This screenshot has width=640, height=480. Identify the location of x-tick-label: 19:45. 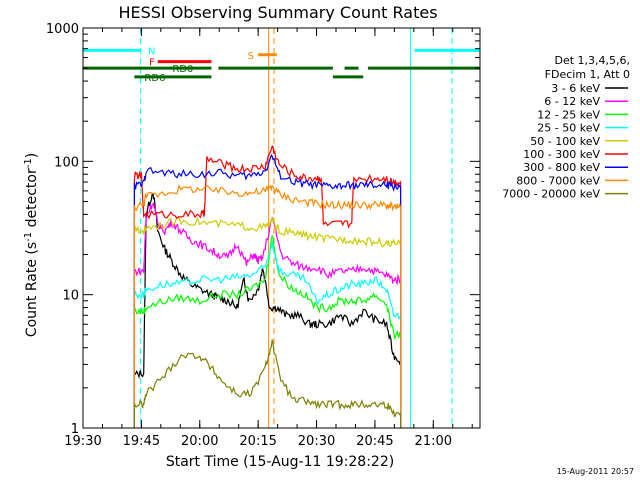
(141, 441).